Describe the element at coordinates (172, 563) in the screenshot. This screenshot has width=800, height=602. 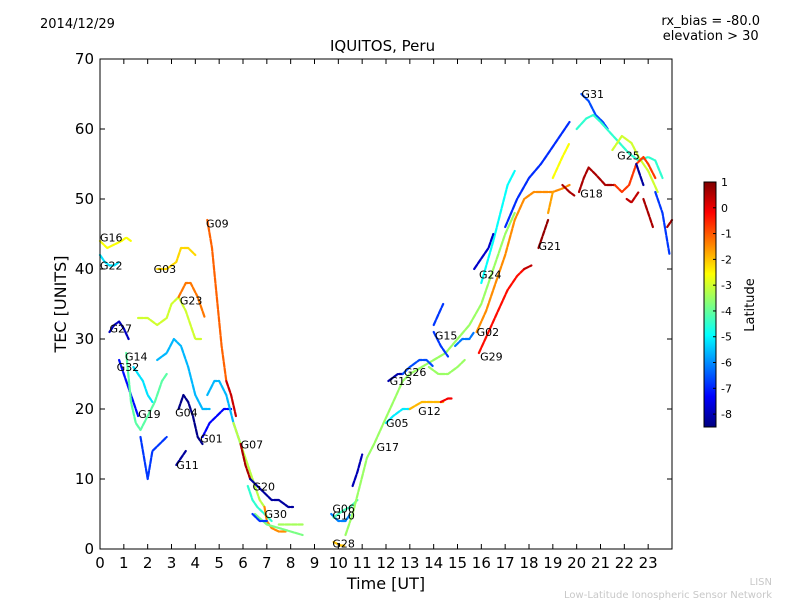
I see `x-tick-label: 3` at that location.